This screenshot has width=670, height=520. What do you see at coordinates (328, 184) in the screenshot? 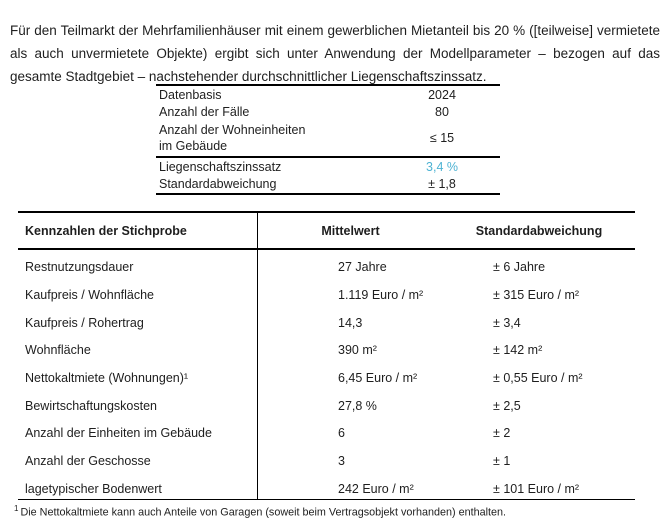
I see `summary-row-standardabweichung: Standardabweichung ± 1,8` at bounding box center [328, 184].